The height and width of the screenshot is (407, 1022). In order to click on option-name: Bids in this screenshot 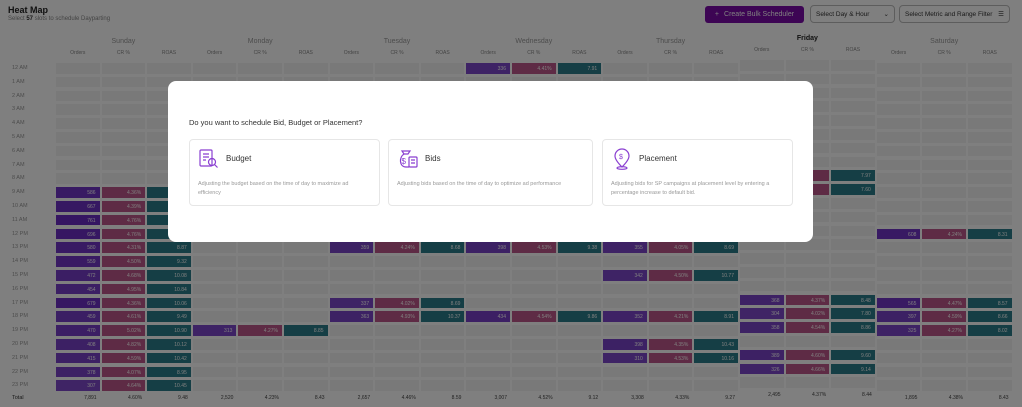, I will do `click(433, 158)`.